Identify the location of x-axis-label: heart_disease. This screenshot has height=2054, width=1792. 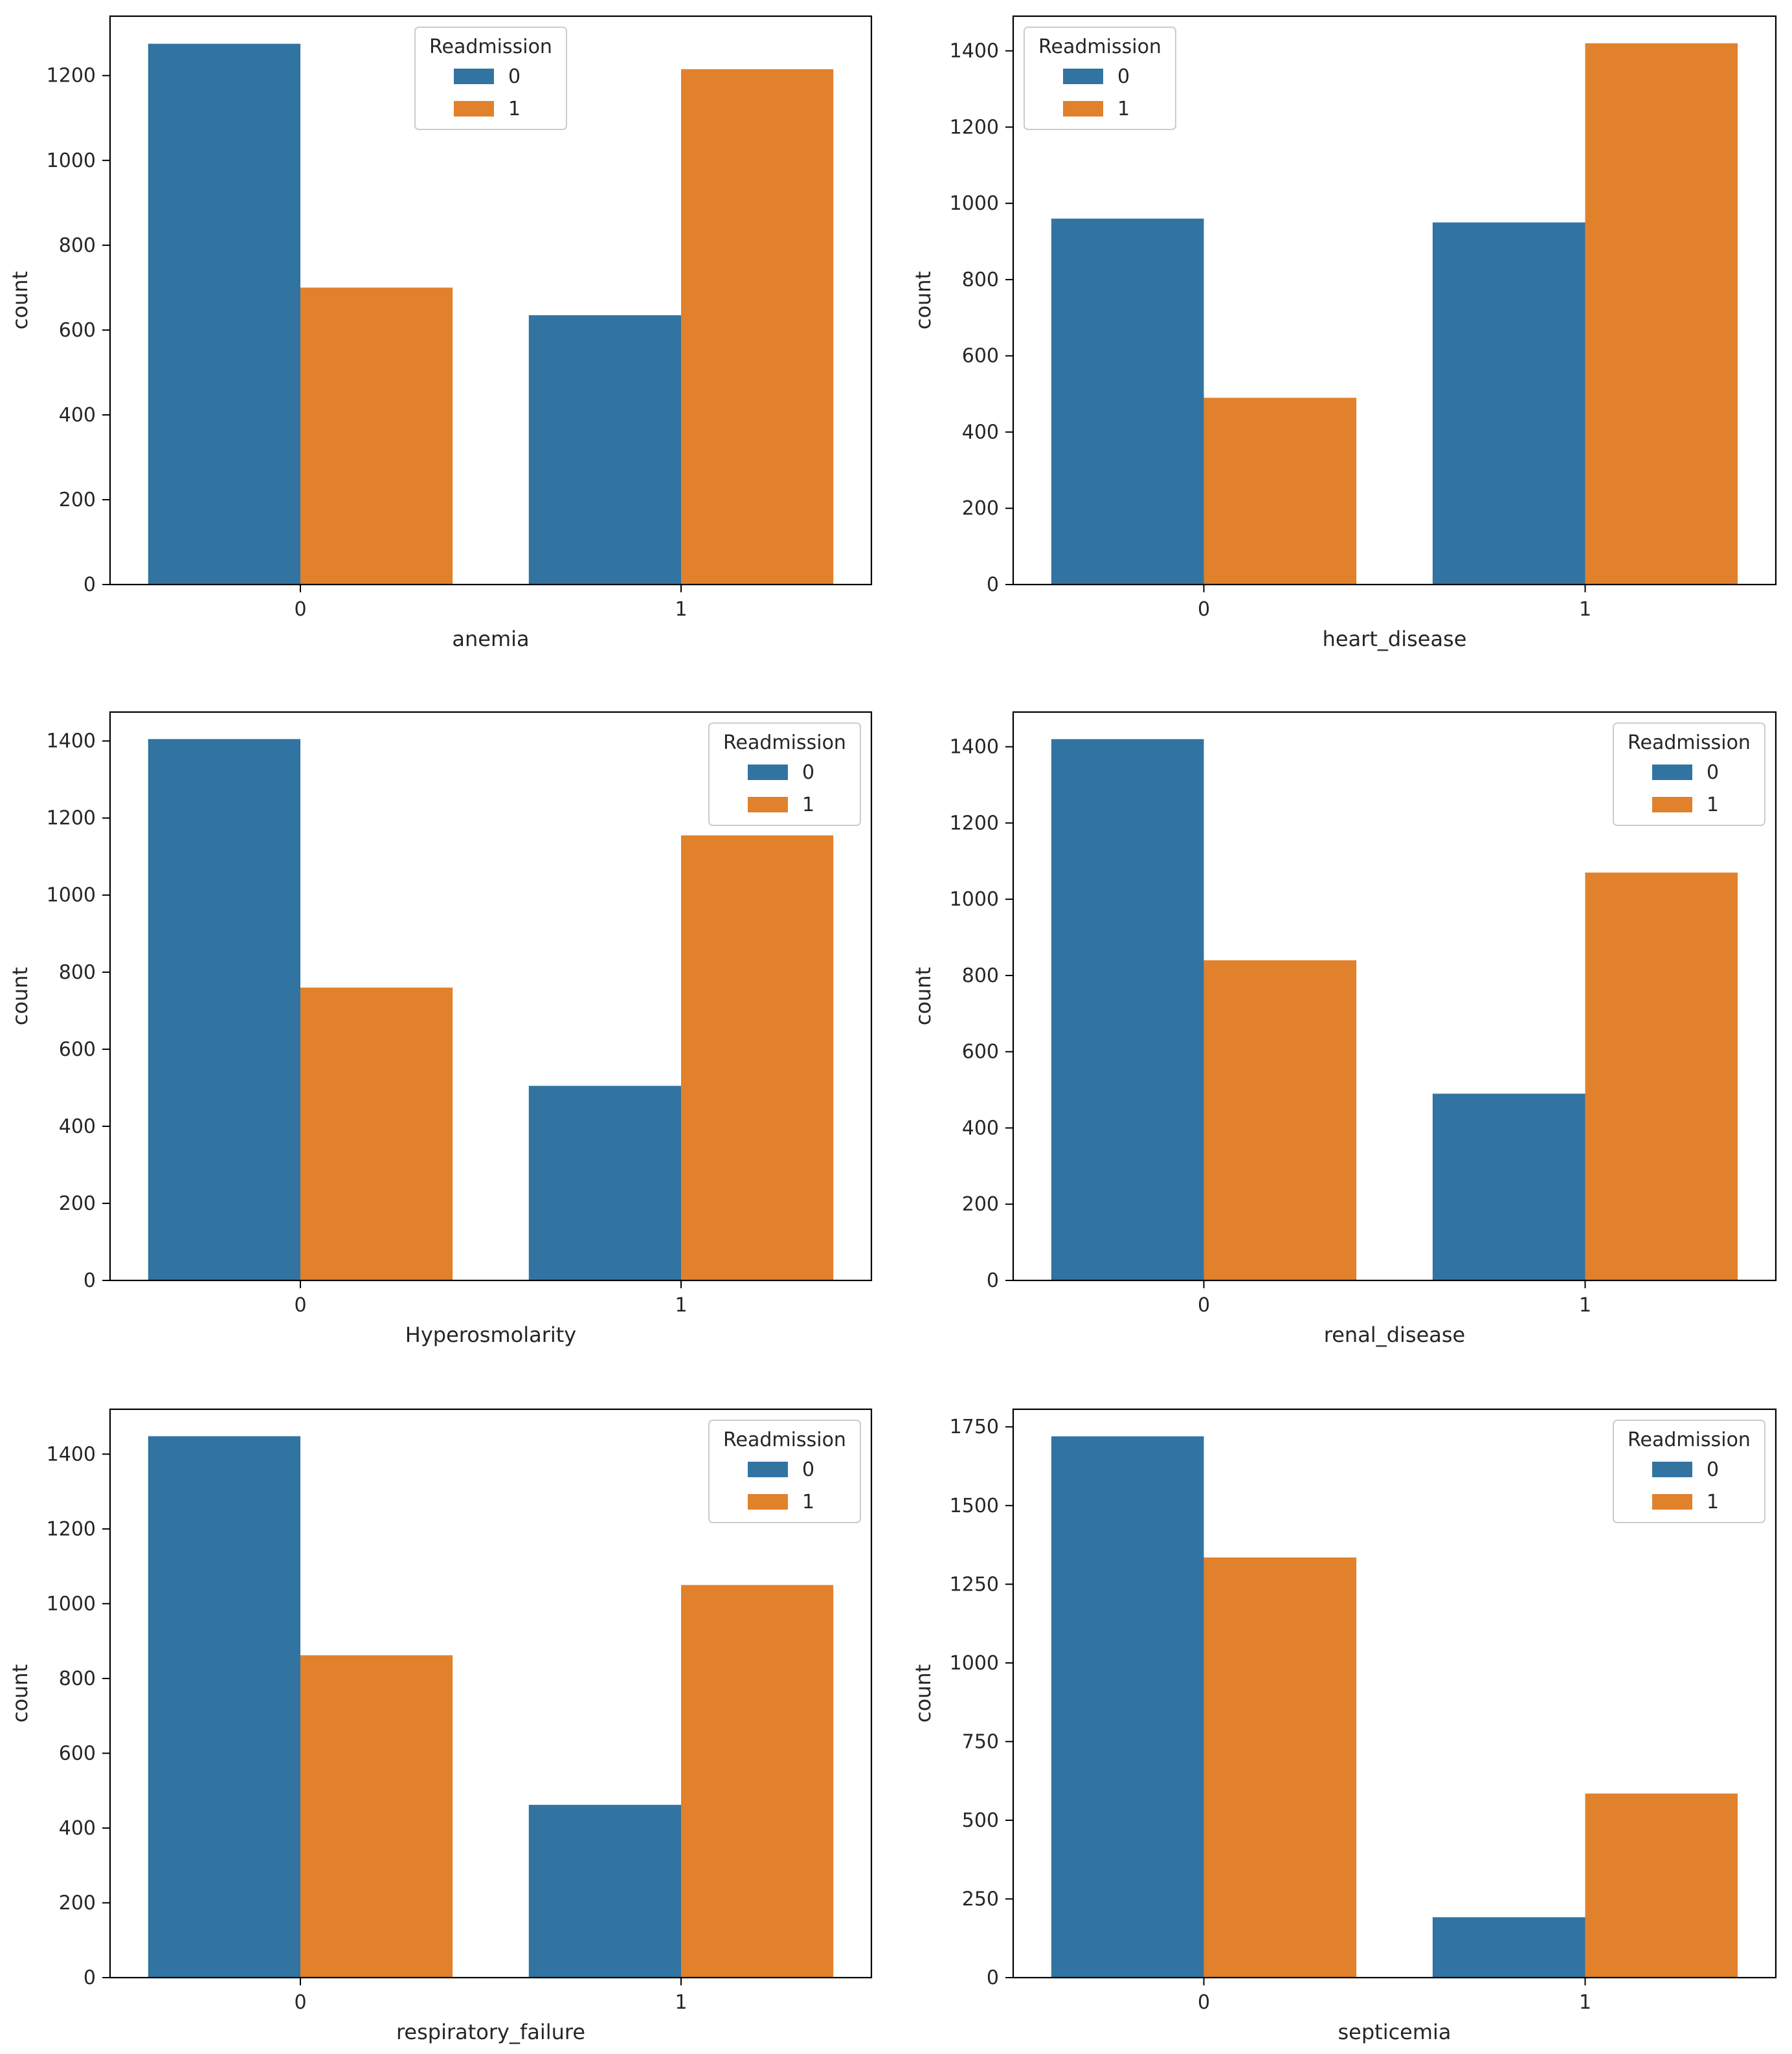
(1395, 639).